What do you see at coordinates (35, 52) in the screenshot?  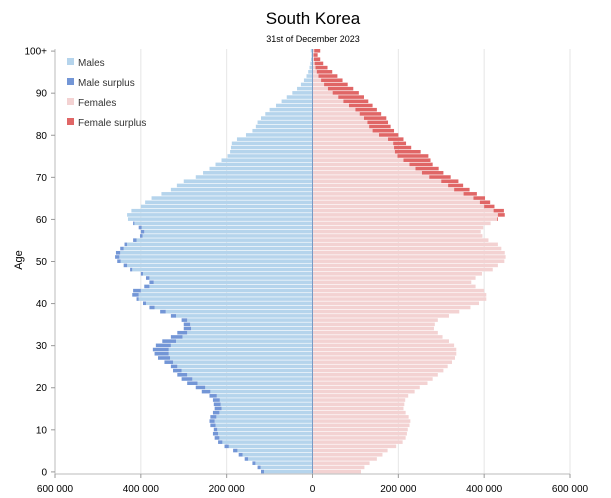 I see `y-tick-label: 100+` at bounding box center [35, 52].